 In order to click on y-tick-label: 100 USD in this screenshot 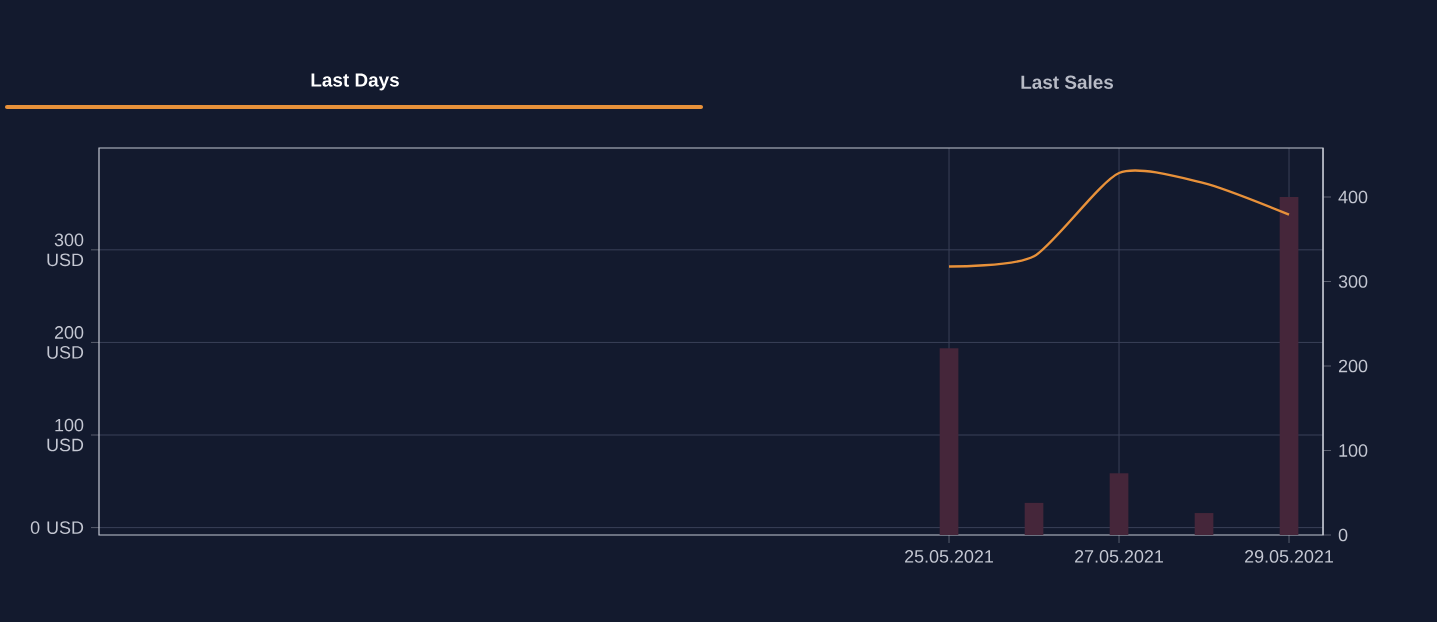, I will do `click(65, 435)`.